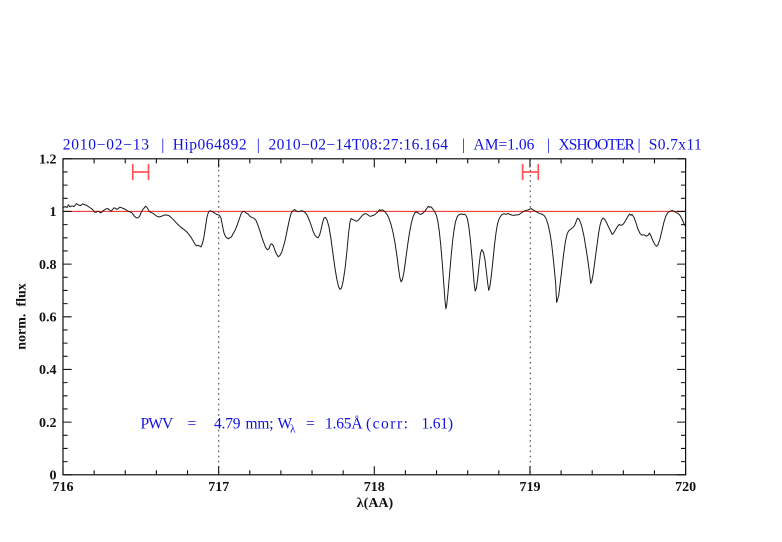 The height and width of the screenshot is (542, 782). Describe the element at coordinates (387, 424) in the screenshot. I see `svg-text: (corr:` at that location.